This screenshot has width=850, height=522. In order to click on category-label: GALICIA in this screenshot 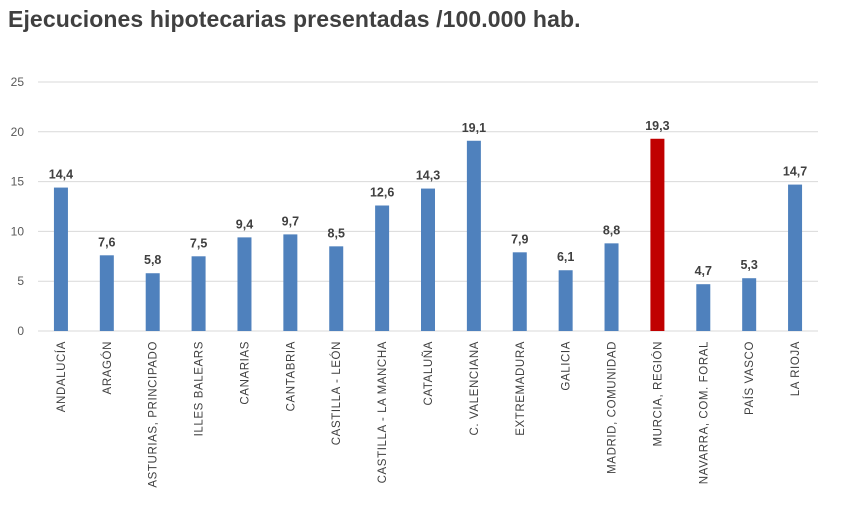, I will do `click(567, 366)`.